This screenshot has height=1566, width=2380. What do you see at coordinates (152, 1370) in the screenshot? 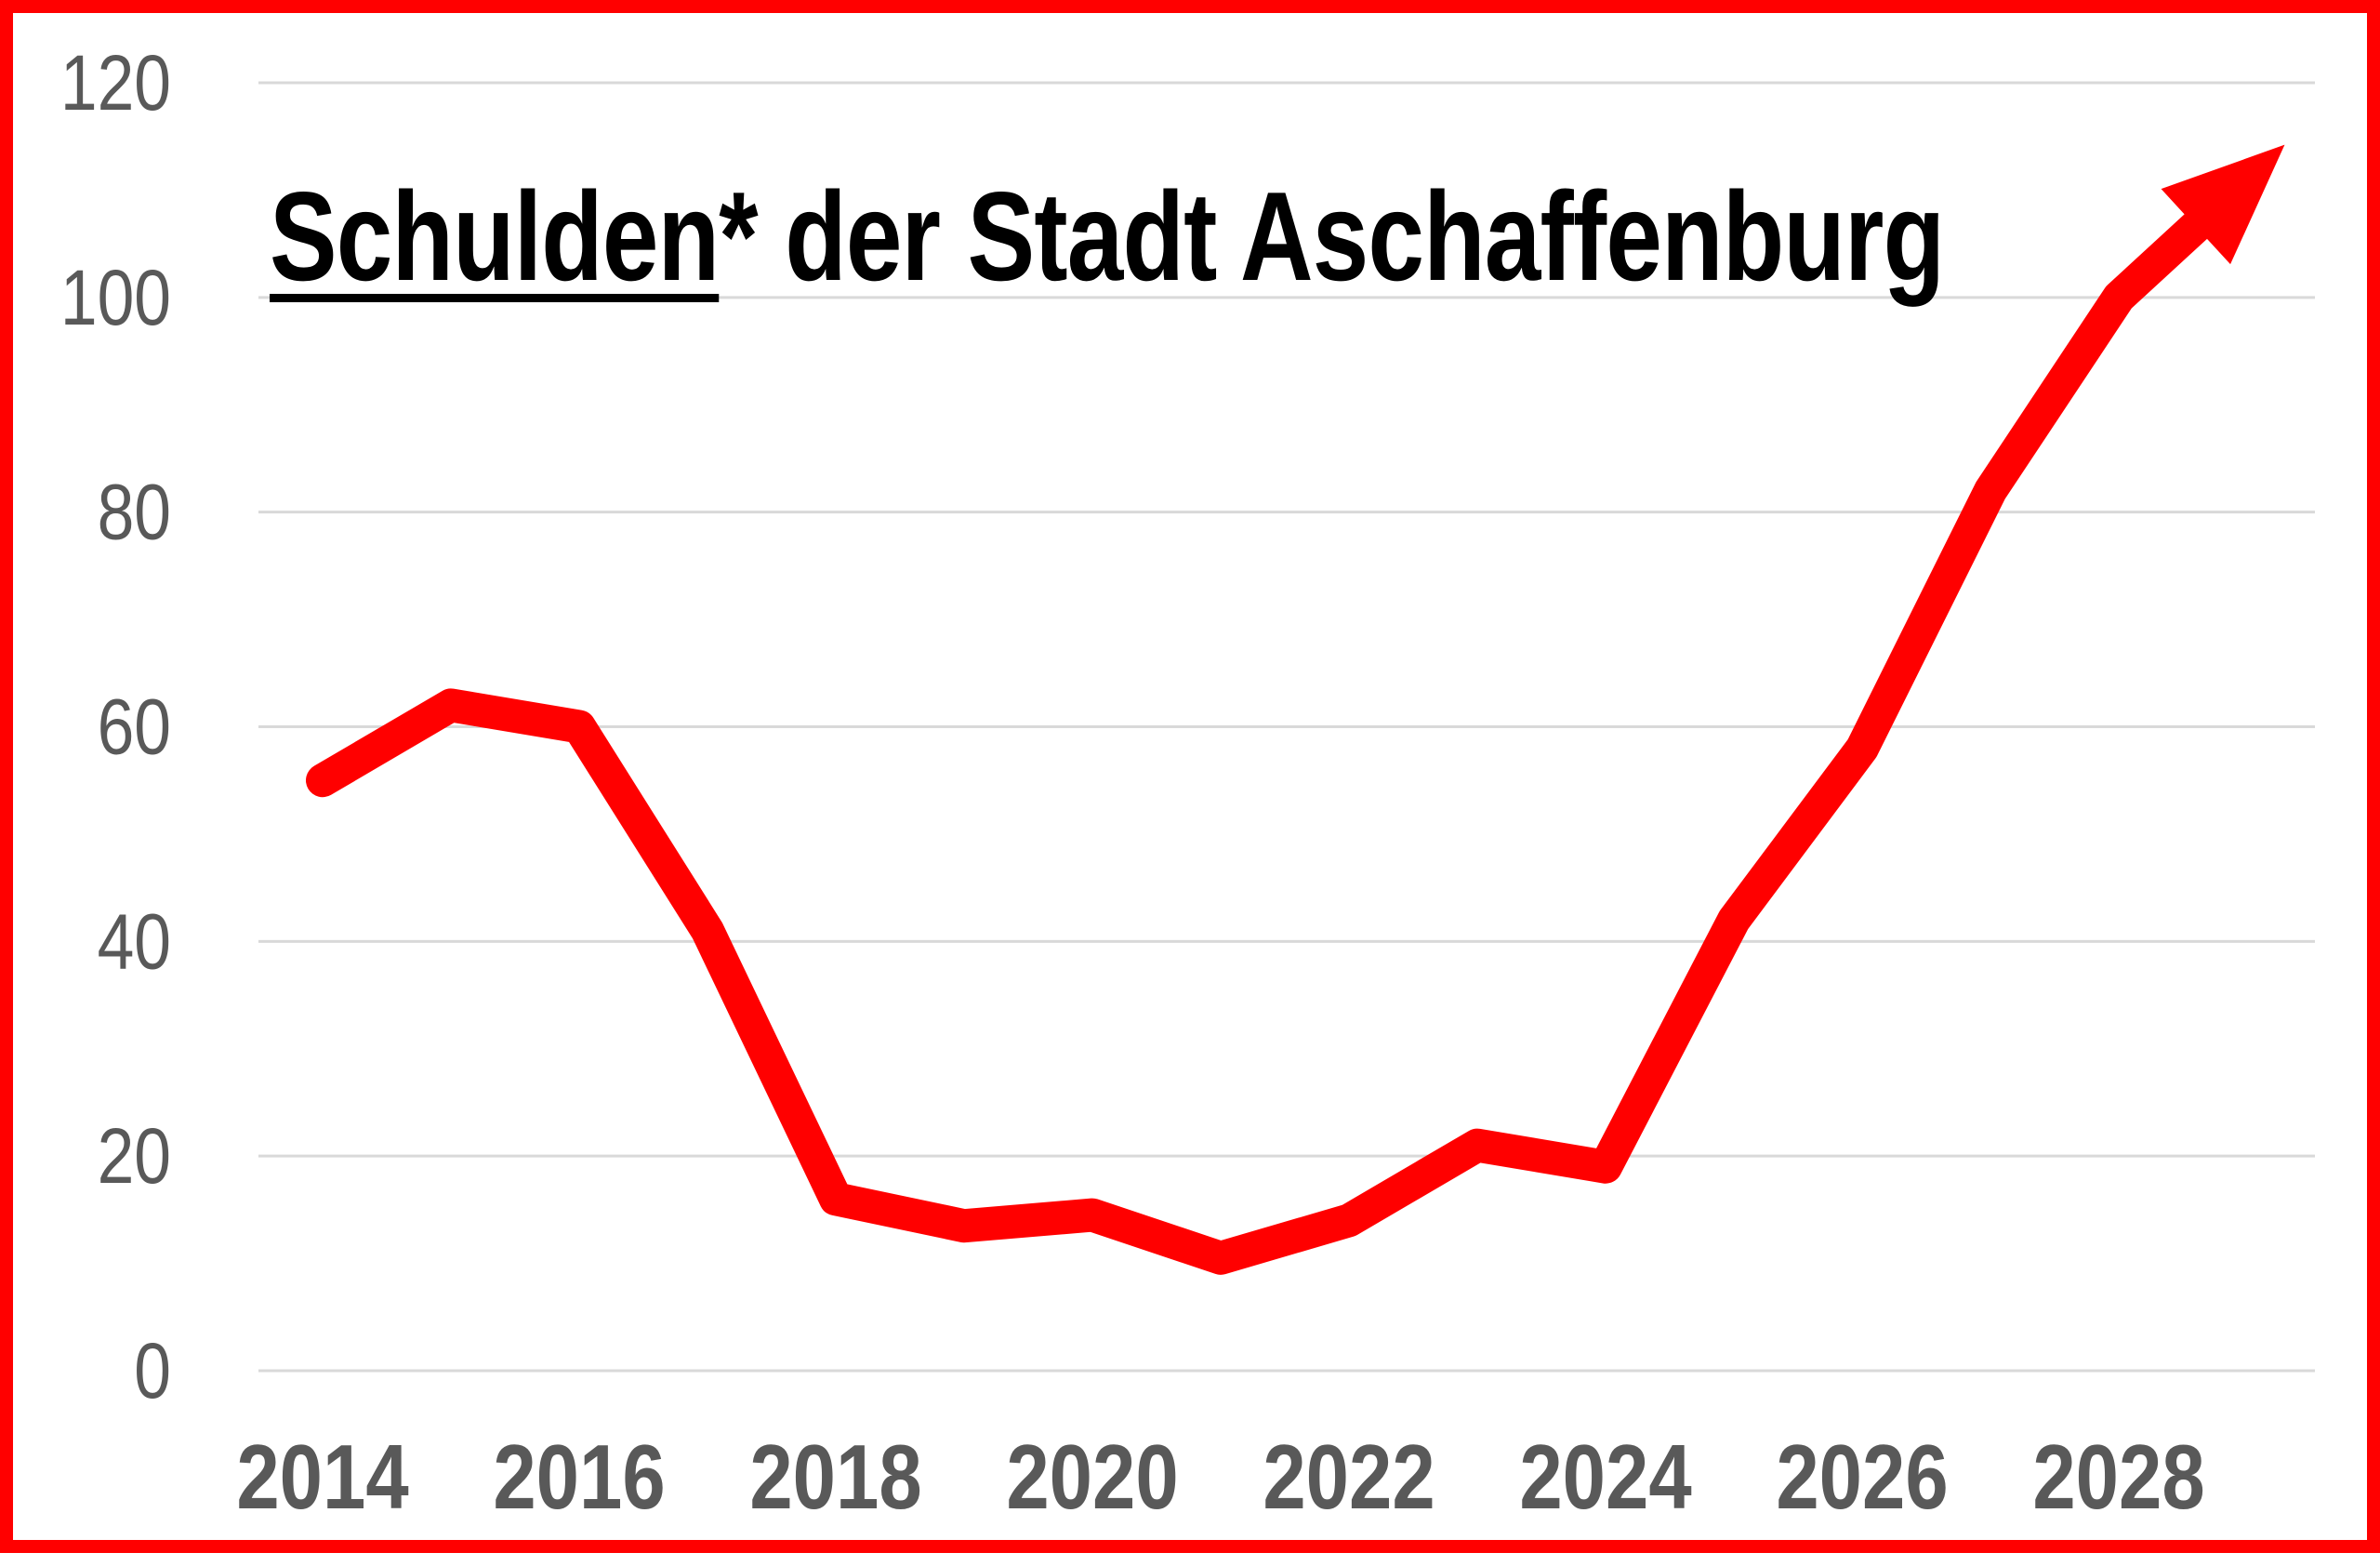
I see `y-axis-tick-label: 0` at bounding box center [152, 1370].